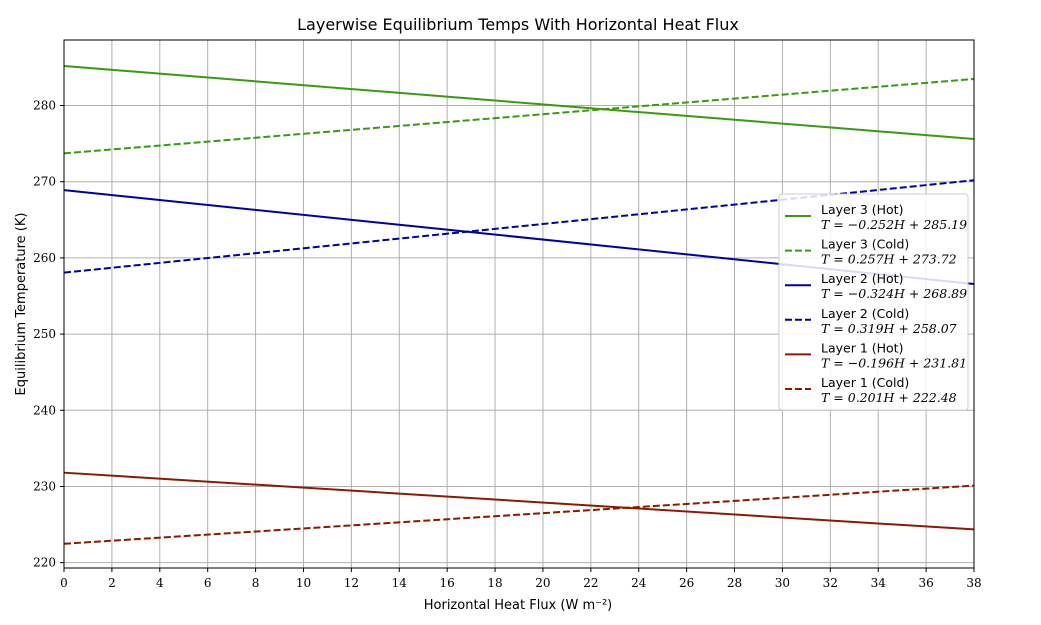 The image size is (1041, 625). I want to click on x-tick-label: 0, so click(64, 583).